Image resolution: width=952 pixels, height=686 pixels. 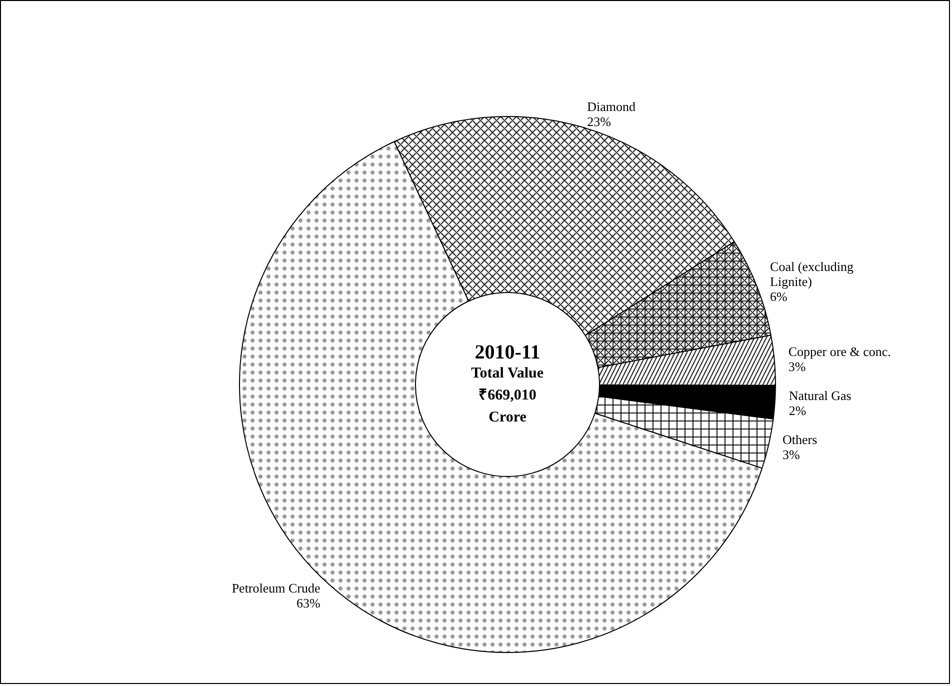 What do you see at coordinates (507, 396) in the screenshot?
I see `text: ₹669,010` at bounding box center [507, 396].